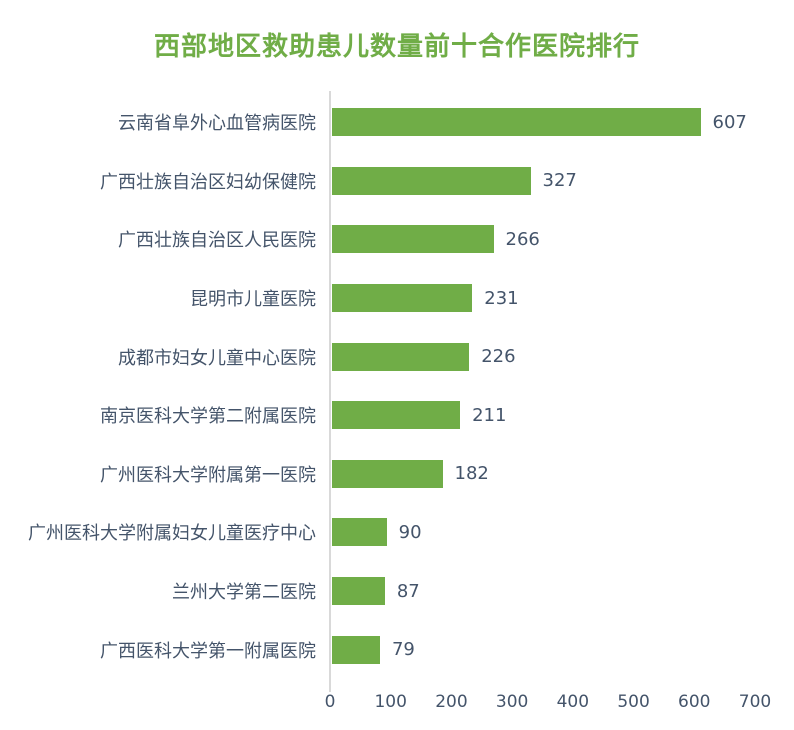  I want to click on value-label: 182, so click(471, 474).